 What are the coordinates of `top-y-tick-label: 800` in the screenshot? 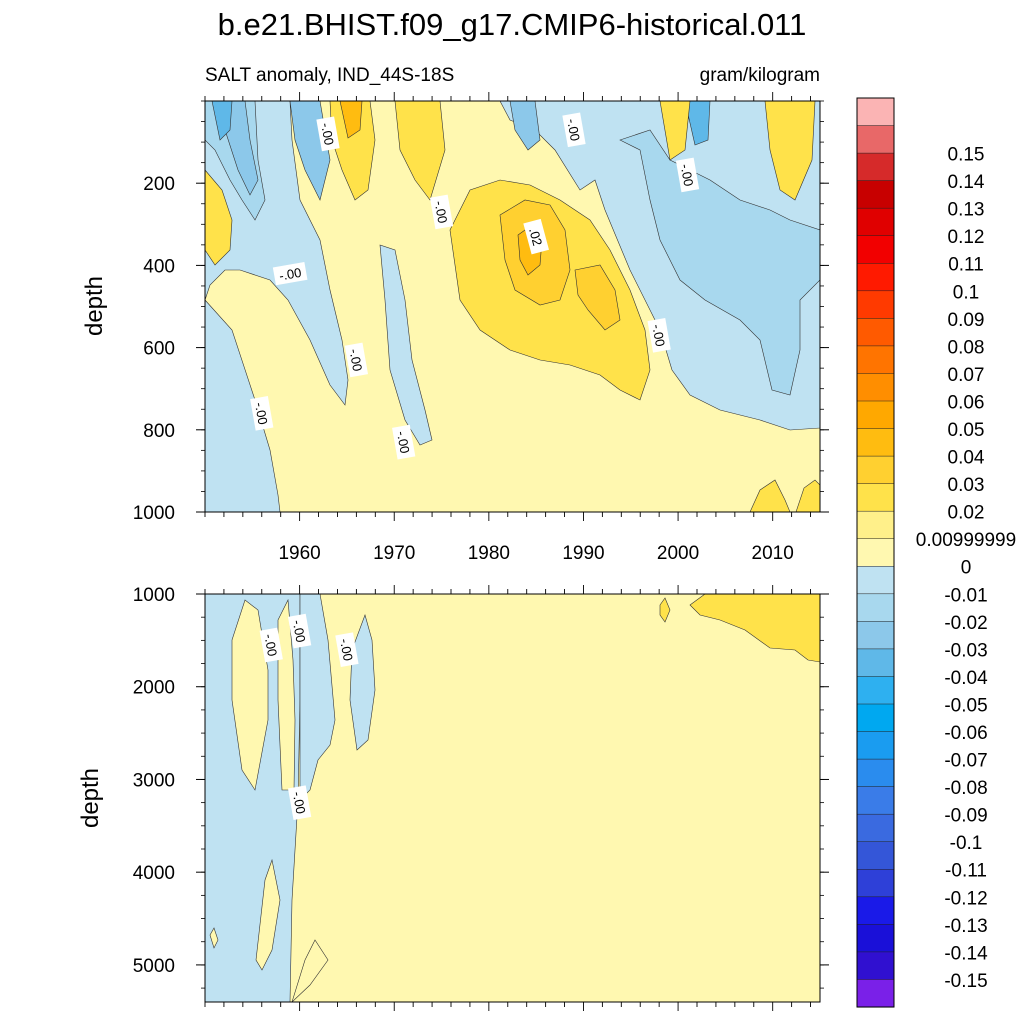 It's located at (159, 431).